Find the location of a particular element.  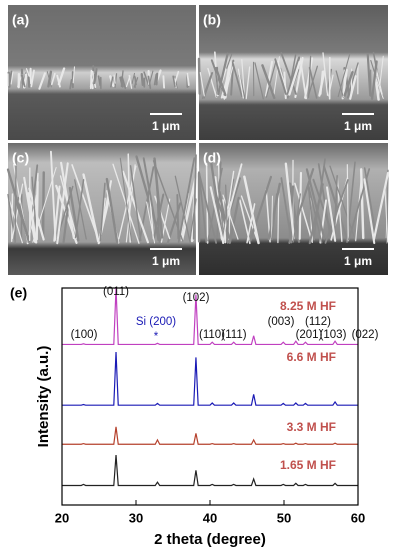

peak-annotation: (102) is located at coordinates (196, 298).